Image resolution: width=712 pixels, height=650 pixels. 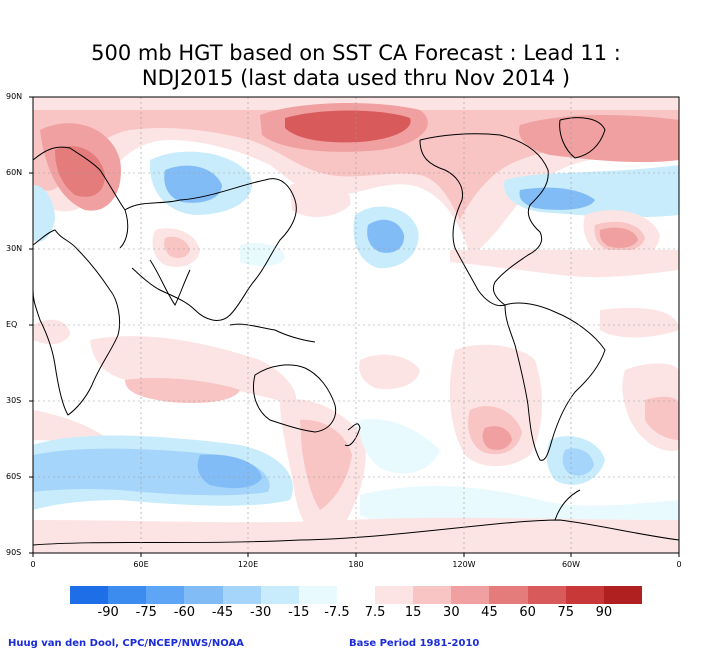 I want to click on coast-india, so click(x=170, y=282).